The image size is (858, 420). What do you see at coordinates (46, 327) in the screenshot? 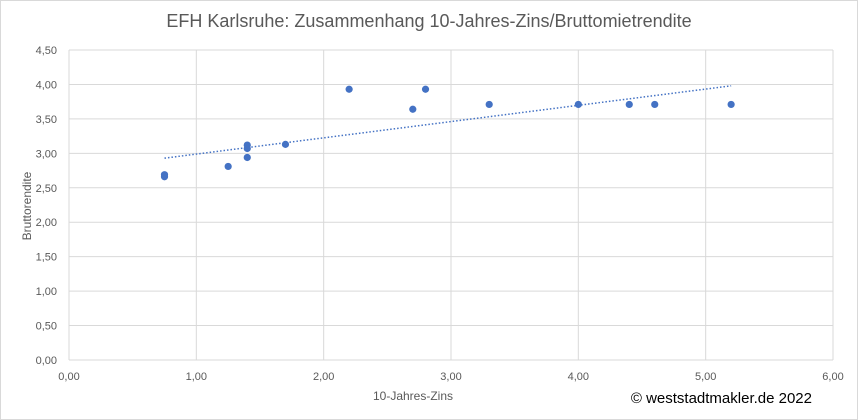
I see `y-tick-label: 0,50` at bounding box center [46, 327].